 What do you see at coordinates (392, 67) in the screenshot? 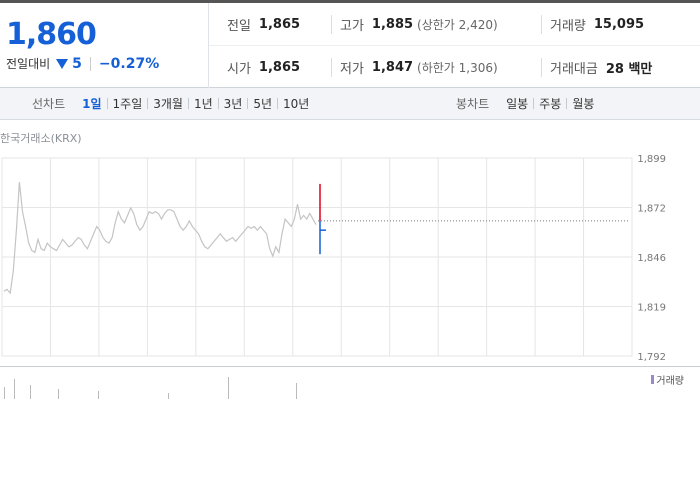
I see `stat-value: 1,847` at bounding box center [392, 67].